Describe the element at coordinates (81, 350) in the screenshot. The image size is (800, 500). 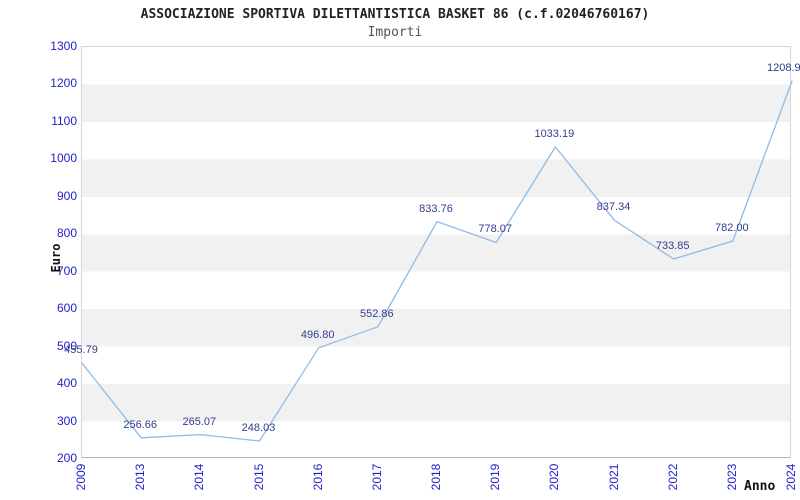
I see `point-value-label: 455.79` at that location.